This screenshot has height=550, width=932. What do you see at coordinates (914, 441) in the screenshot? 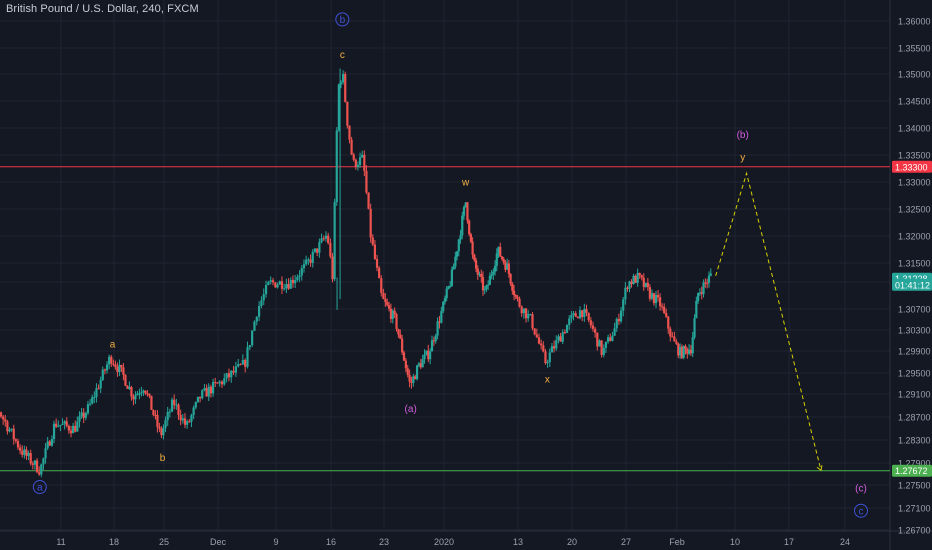
I see `y-tick-label: 1.28300` at bounding box center [914, 441].